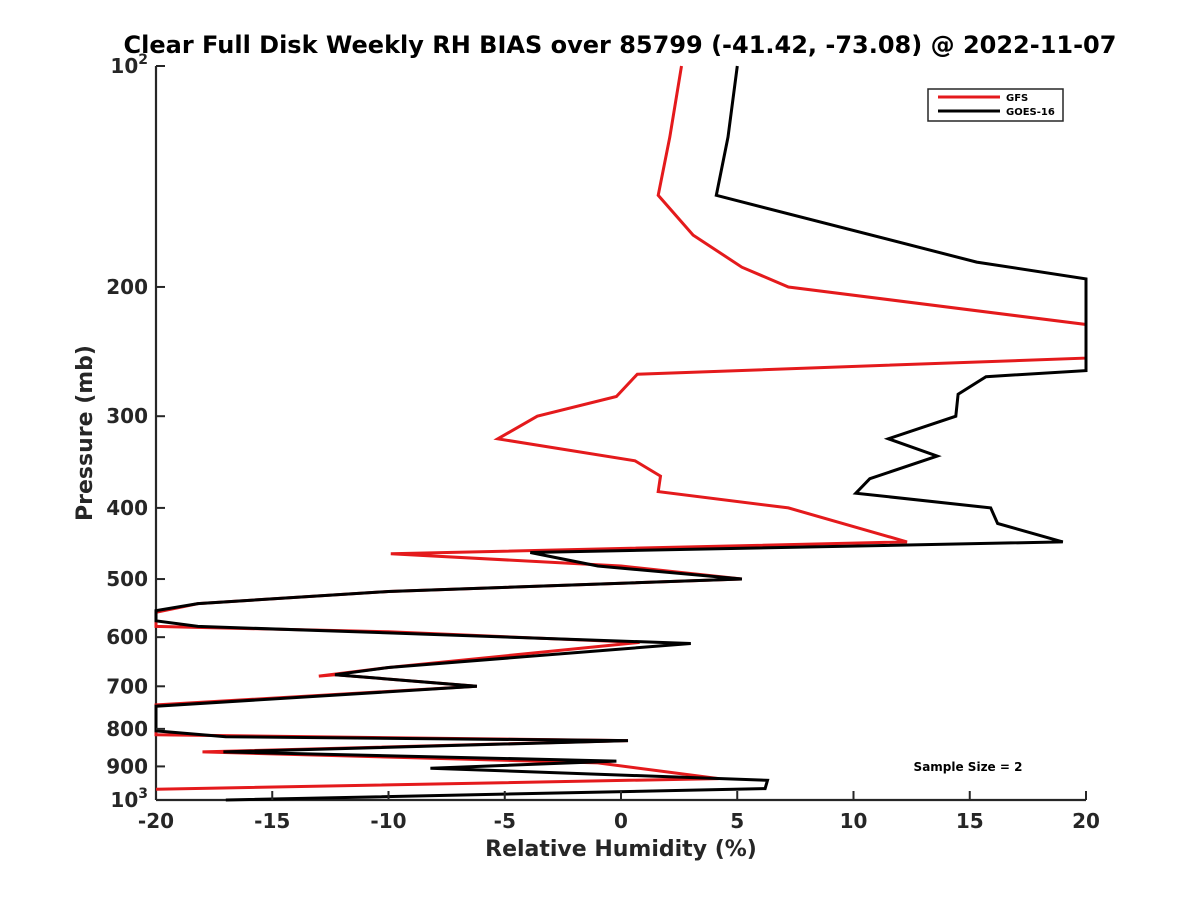 This screenshot has width=1200, height=900. What do you see at coordinates (127, 766) in the screenshot?
I see `y-tick-label: 900` at bounding box center [127, 766].